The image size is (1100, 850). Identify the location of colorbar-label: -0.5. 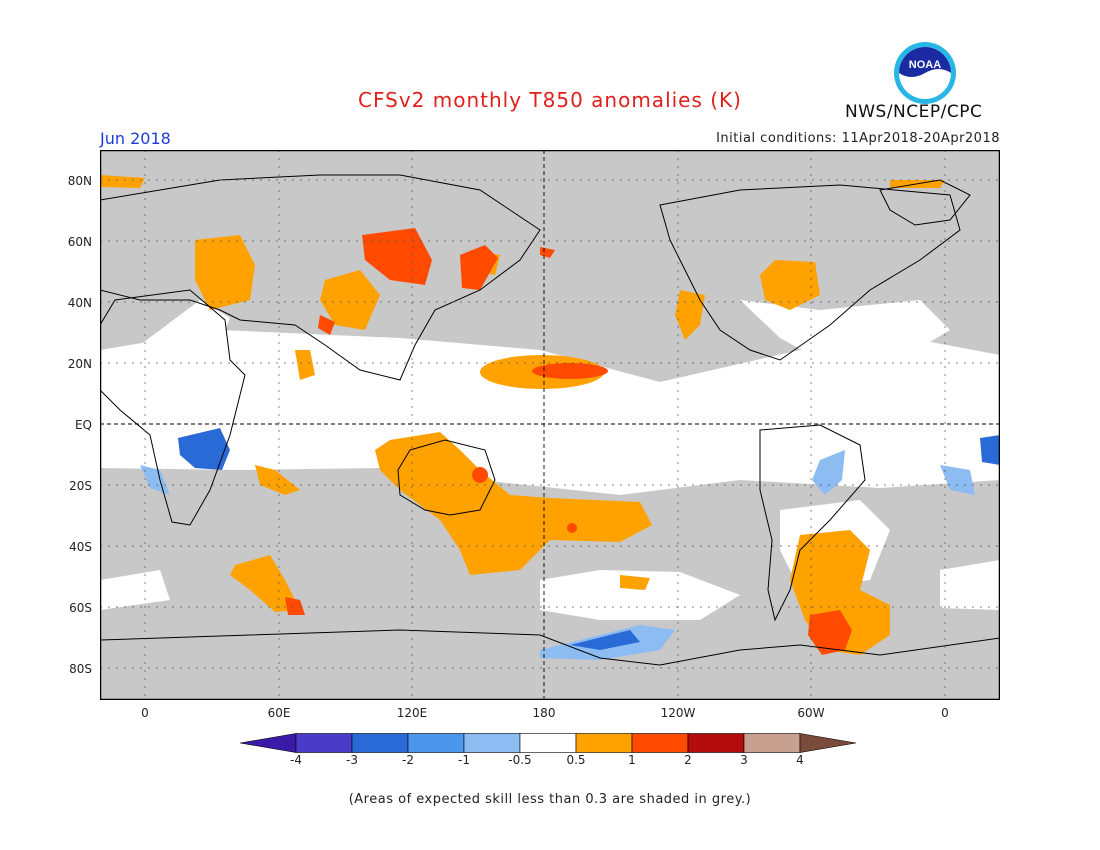
(520, 760).